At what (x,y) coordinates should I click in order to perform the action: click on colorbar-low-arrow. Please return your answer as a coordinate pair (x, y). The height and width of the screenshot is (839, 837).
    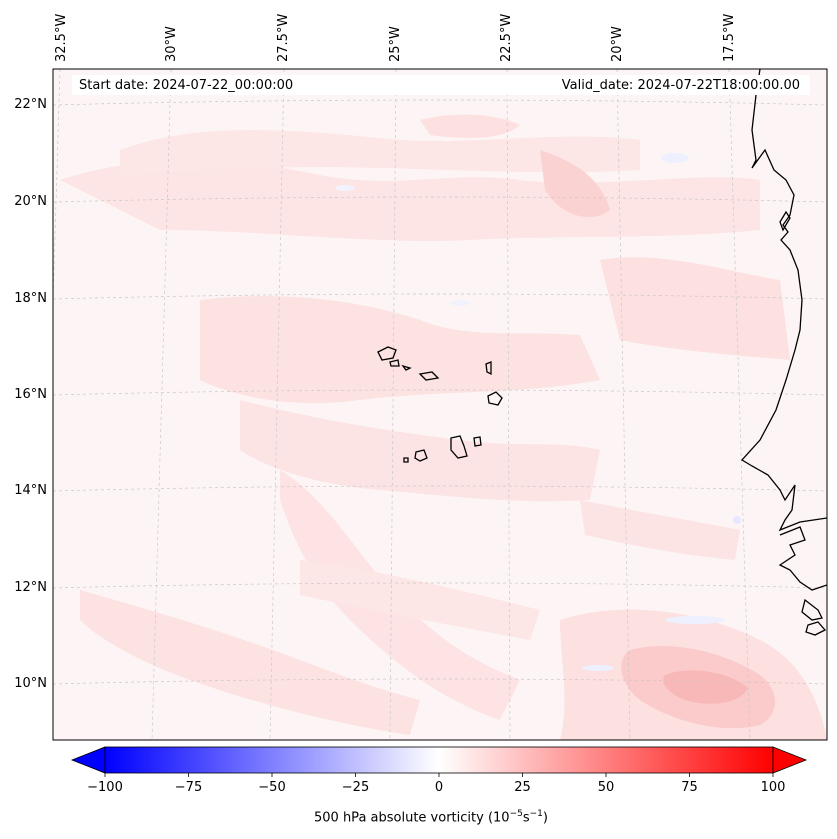
    Looking at the image, I should click on (88, 760).